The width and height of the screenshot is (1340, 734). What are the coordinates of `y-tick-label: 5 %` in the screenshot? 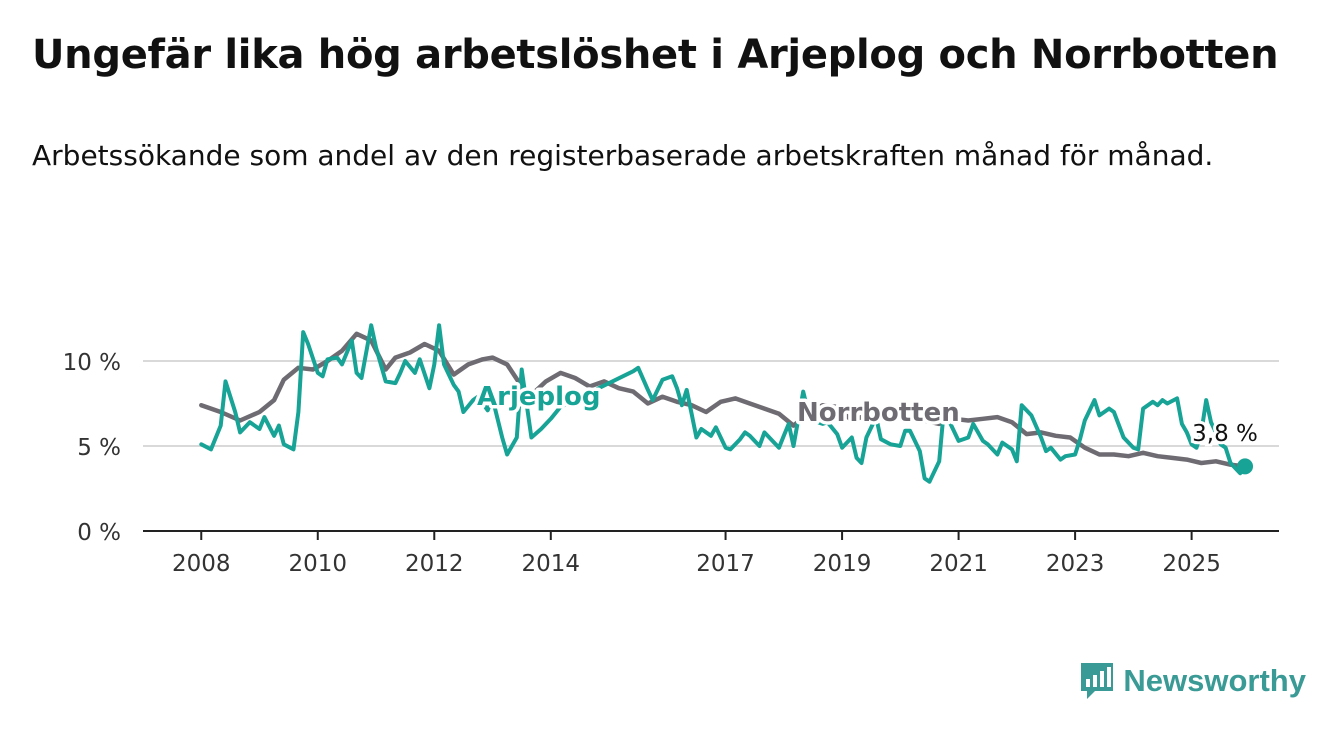 It's located at (99, 448).